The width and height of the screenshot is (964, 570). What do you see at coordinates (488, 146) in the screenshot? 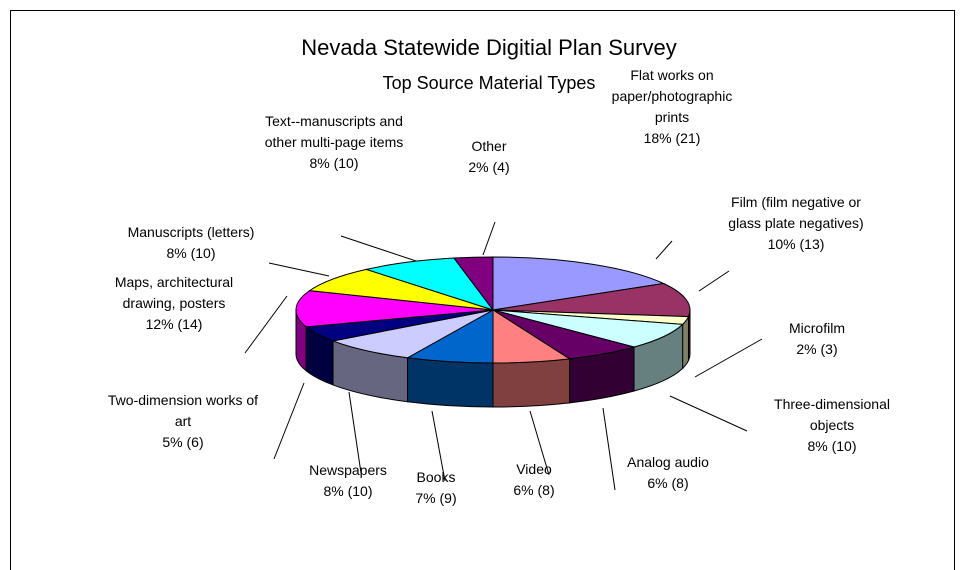
I see `slice-name-12-0: Other` at bounding box center [488, 146].